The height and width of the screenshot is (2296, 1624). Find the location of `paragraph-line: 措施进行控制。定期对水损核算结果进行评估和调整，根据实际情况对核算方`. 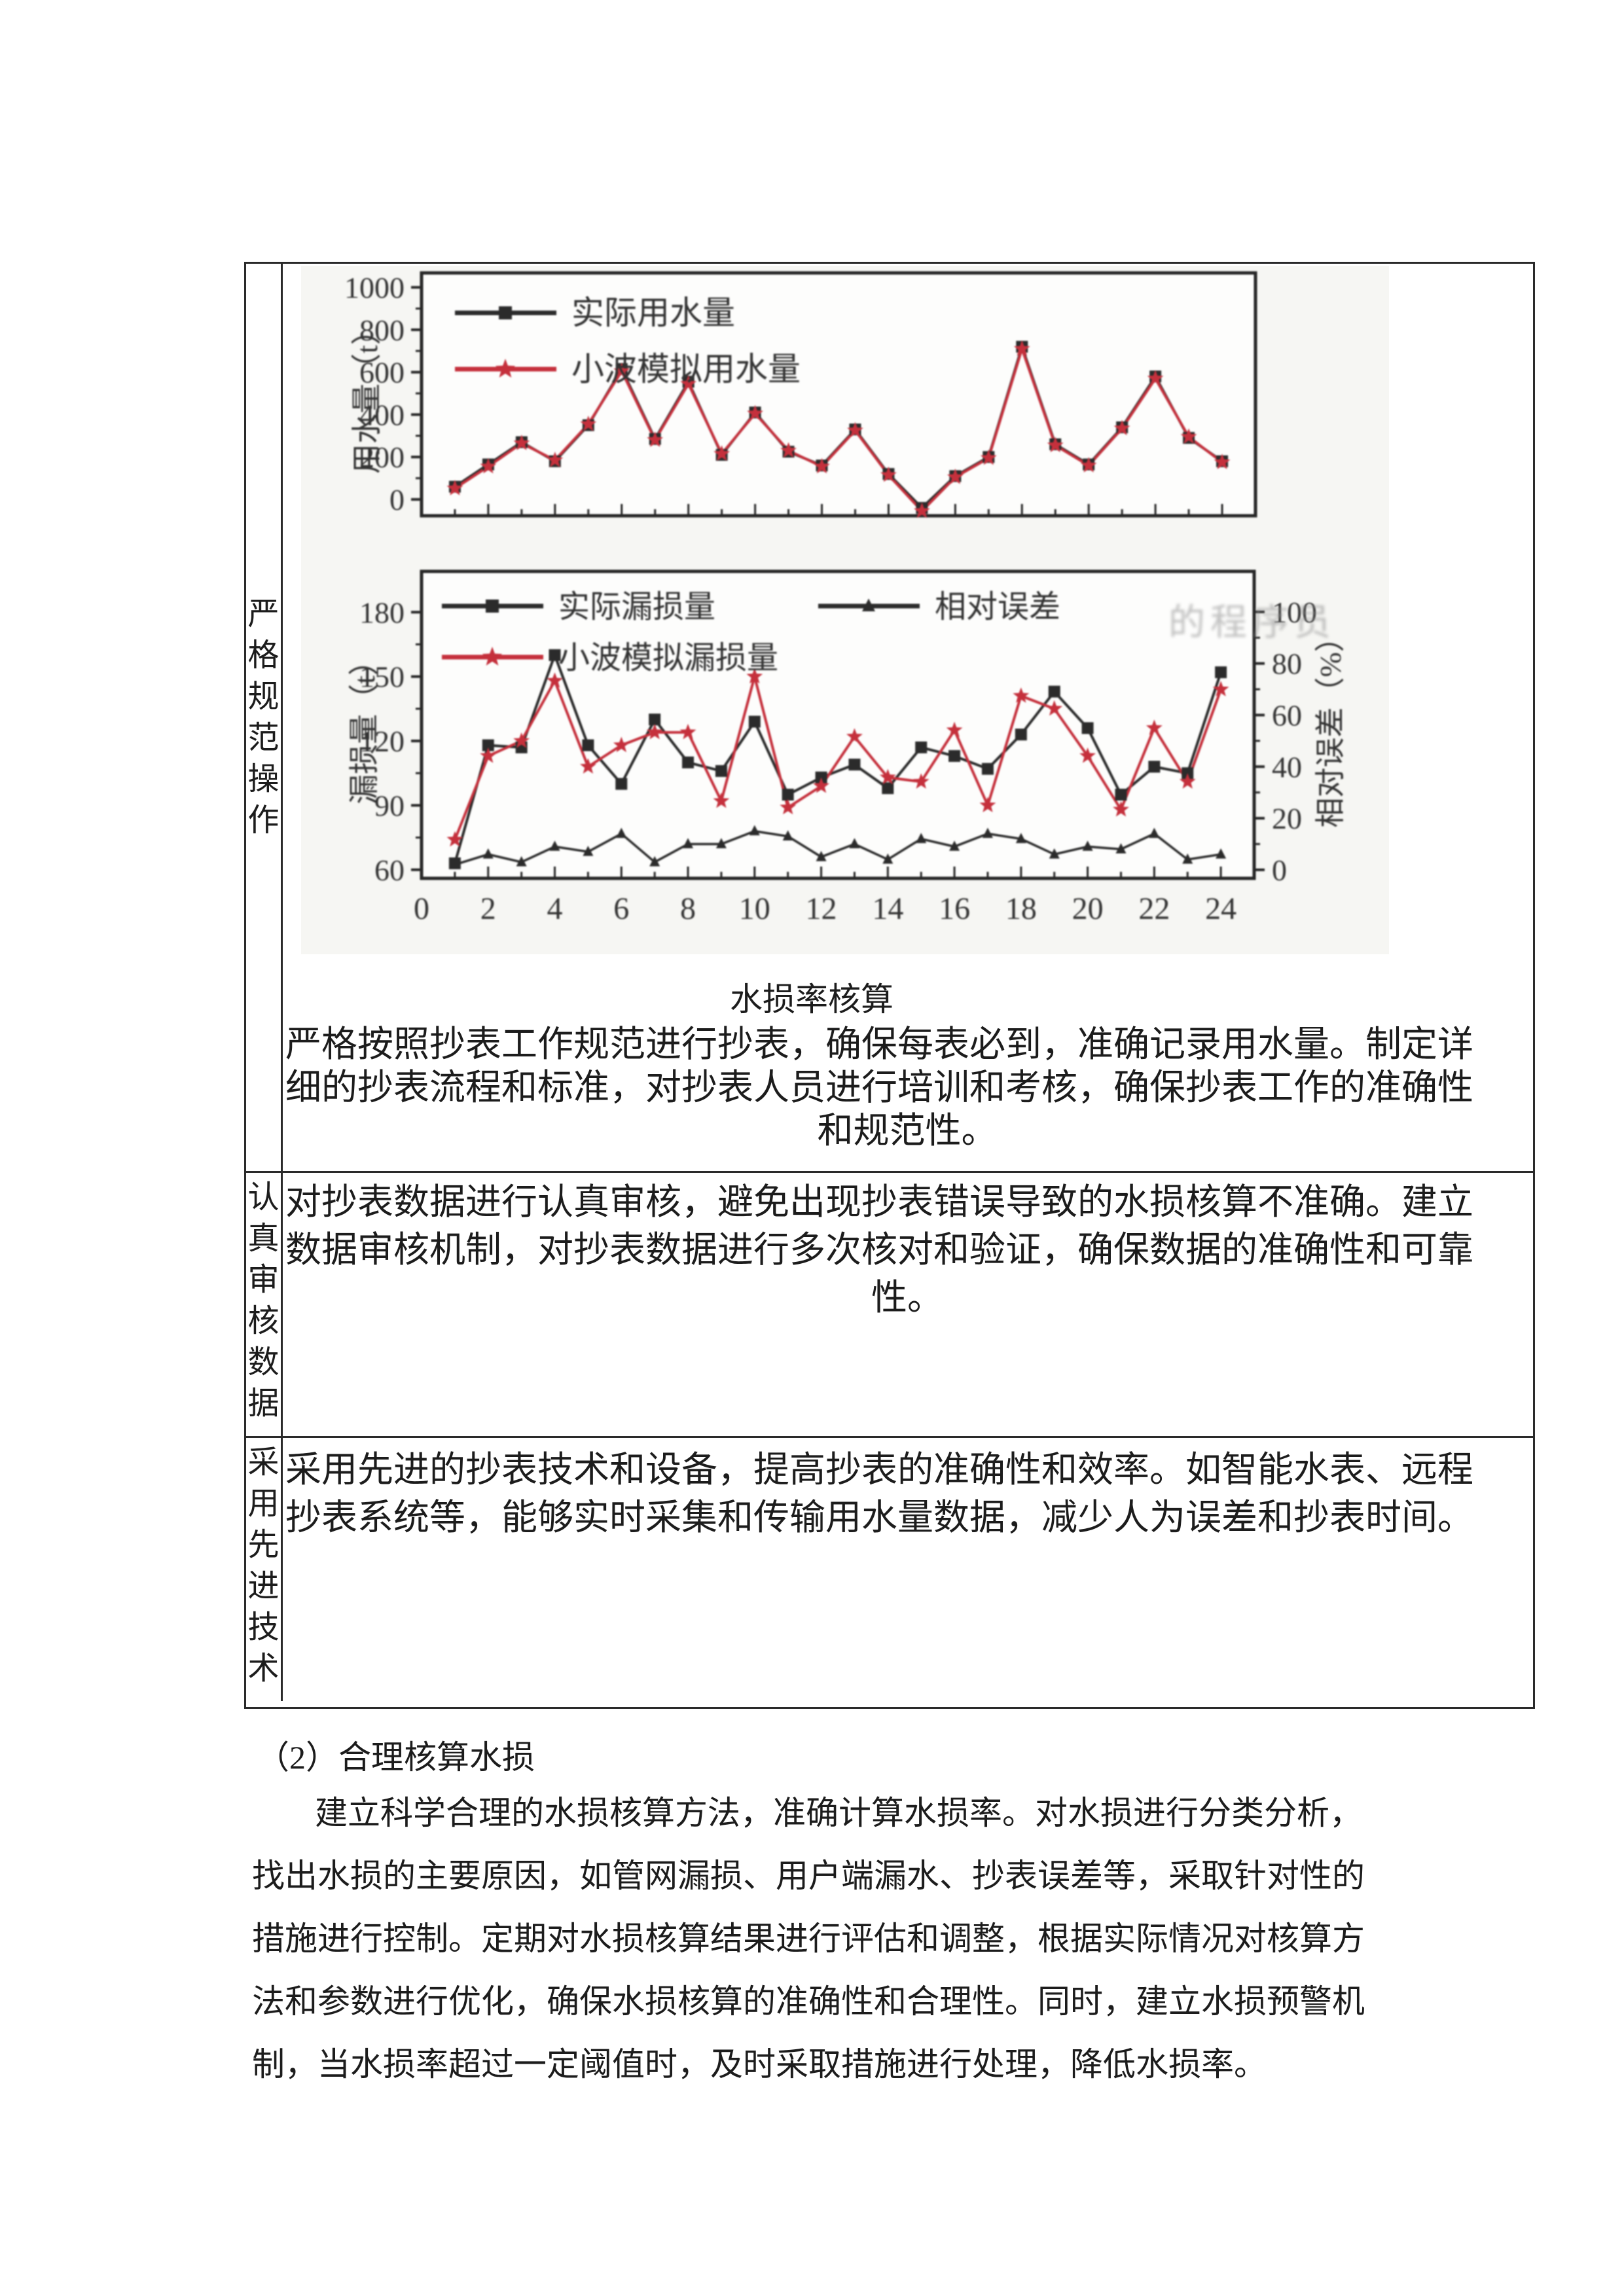

paragraph-line: 措施进行控制。定期对水损核算结果进行评估和调整，根据实际情况对核算方 is located at coordinates (808, 1938).